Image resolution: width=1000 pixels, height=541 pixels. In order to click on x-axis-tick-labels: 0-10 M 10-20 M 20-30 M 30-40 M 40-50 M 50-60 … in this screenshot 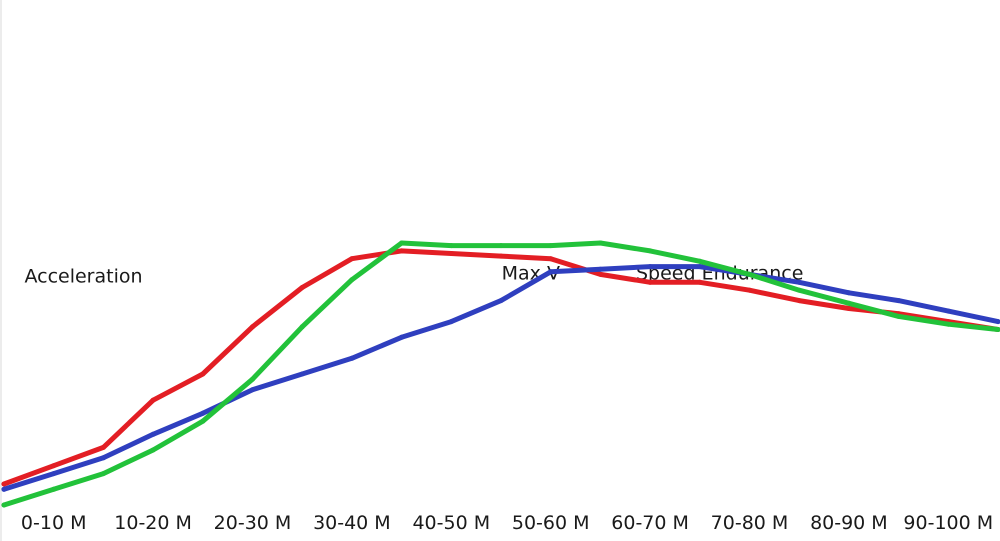, I will do `click(507, 523)`.